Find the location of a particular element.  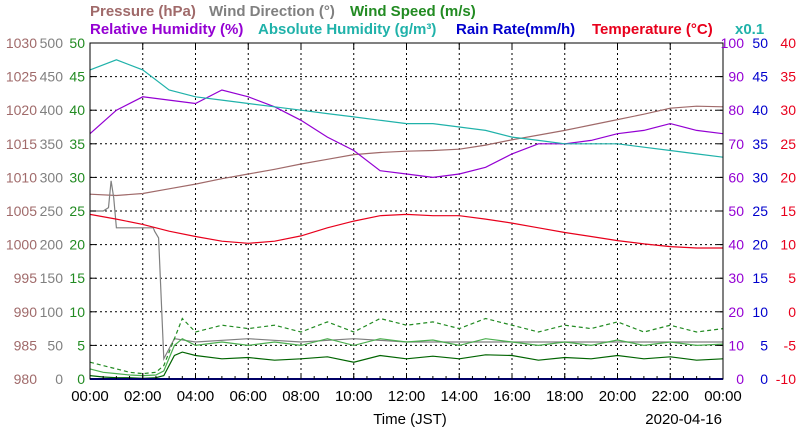

y-tick-label-pressure: 995 is located at coordinates (26, 278).